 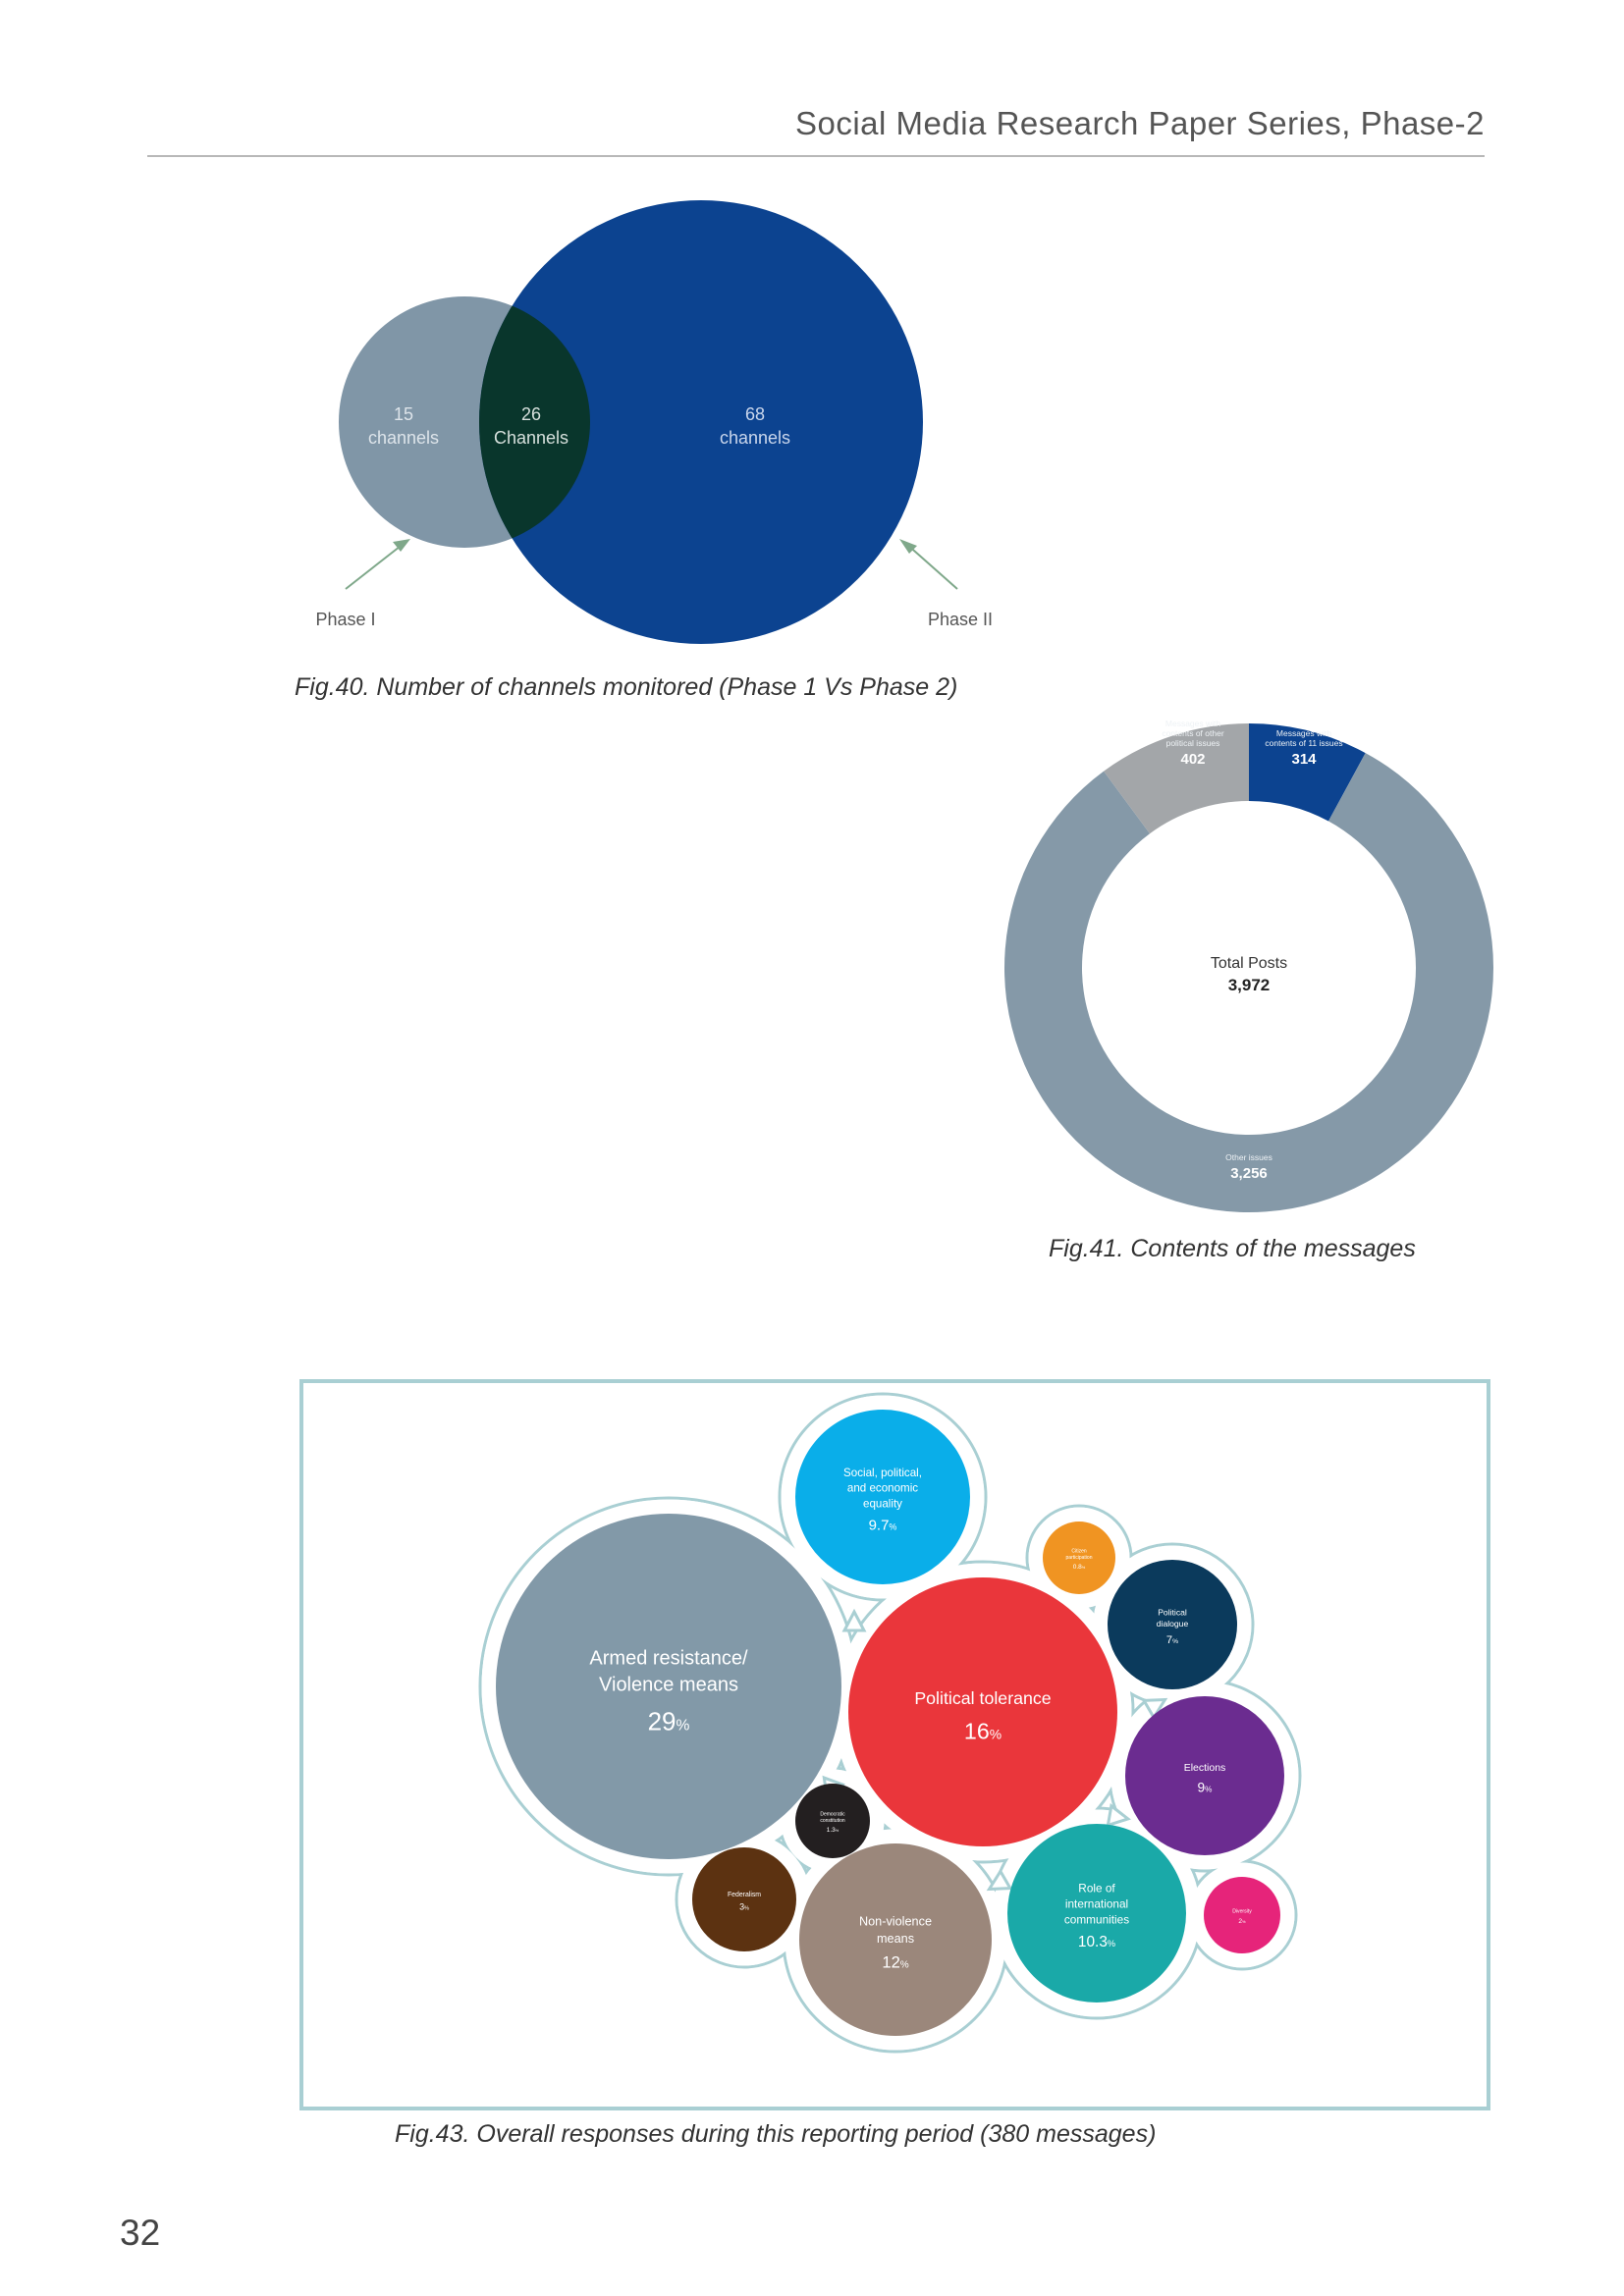 I want to click on venn-circle-phase2, so click(x=701, y=422).